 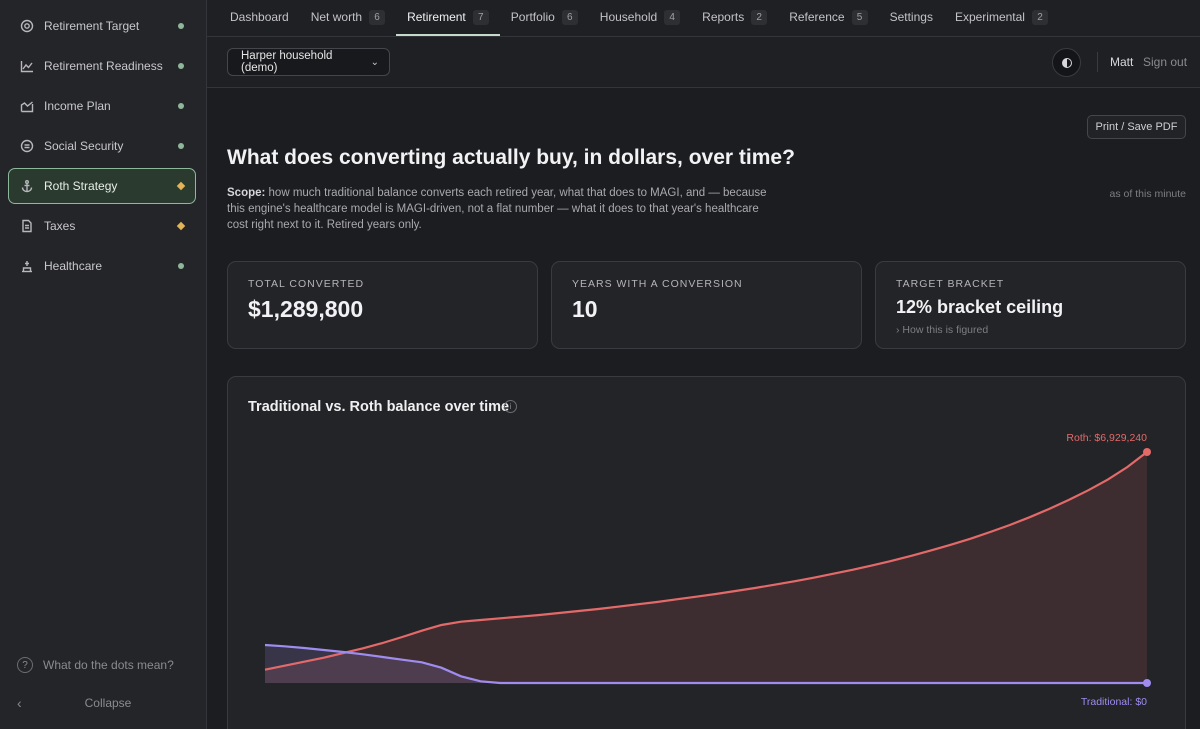 I want to click on chevron-down-icon: ⌄, so click(x=374, y=62).